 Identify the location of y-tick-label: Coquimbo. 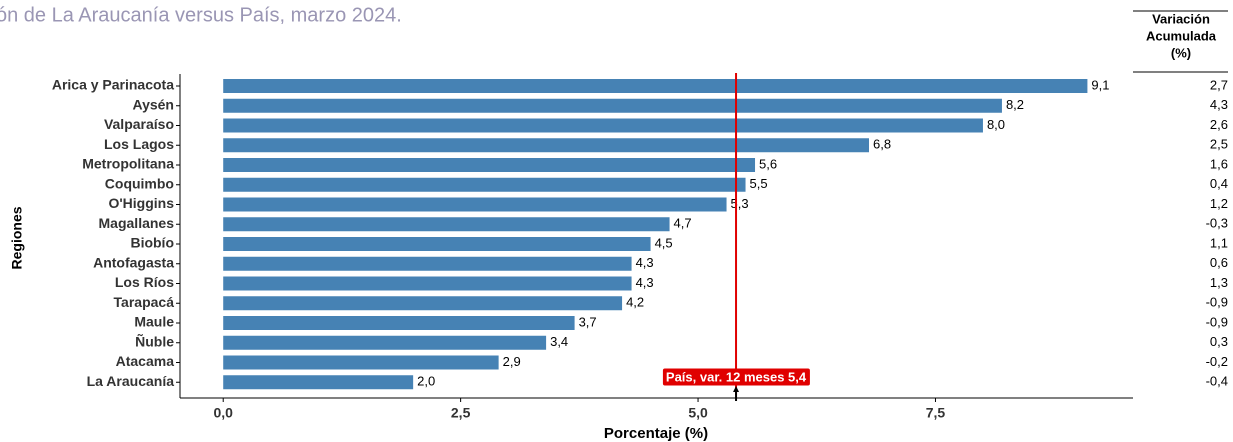
(139, 183).